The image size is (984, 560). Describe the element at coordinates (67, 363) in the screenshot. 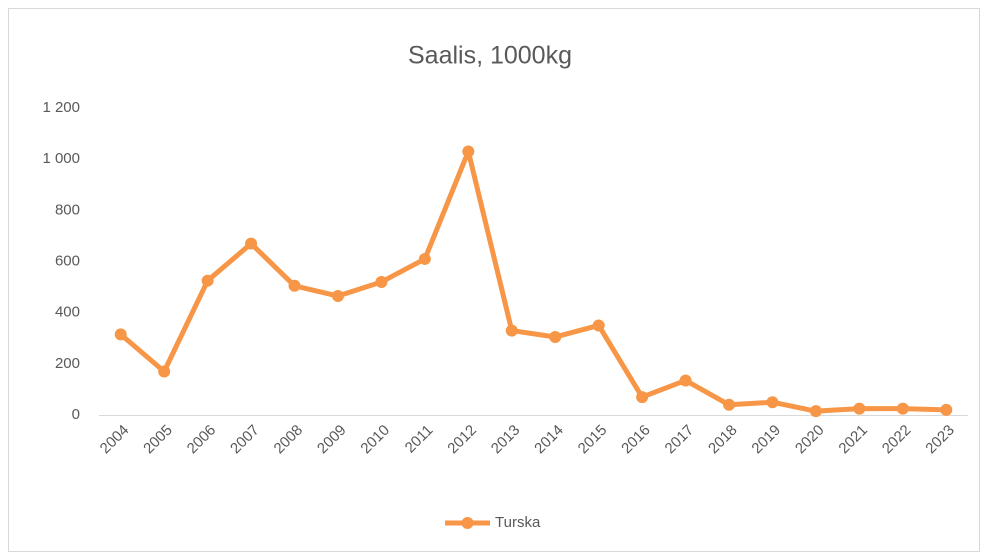

I see `y-tick-label: 200` at that location.